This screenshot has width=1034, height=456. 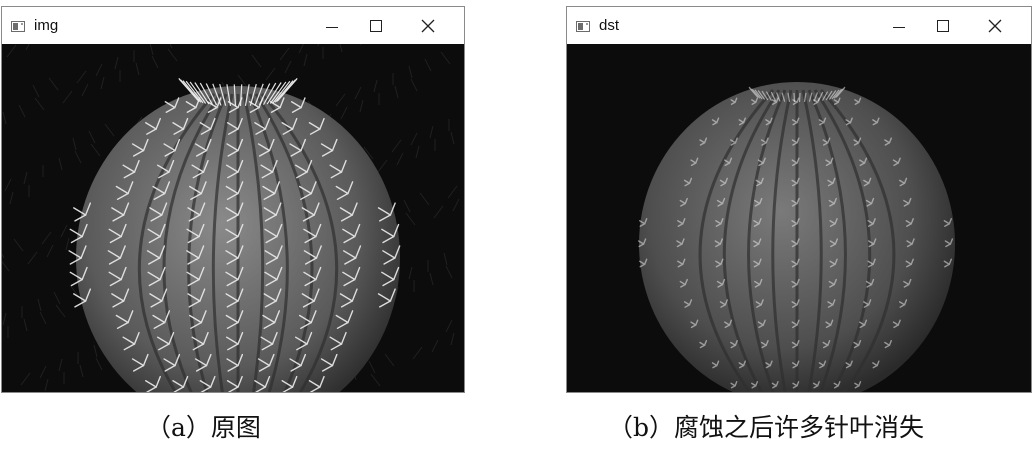 I want to click on figure-caption-b: （b）腐蚀之后许多针叶消失, so click(x=766, y=427).